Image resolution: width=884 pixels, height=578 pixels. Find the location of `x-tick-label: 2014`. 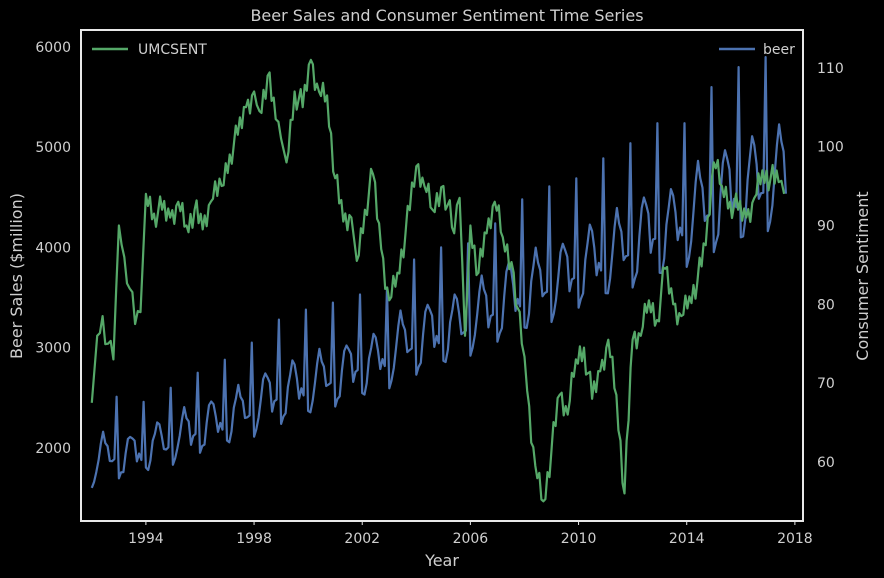

x-tick-label: 2014 is located at coordinates (687, 539).